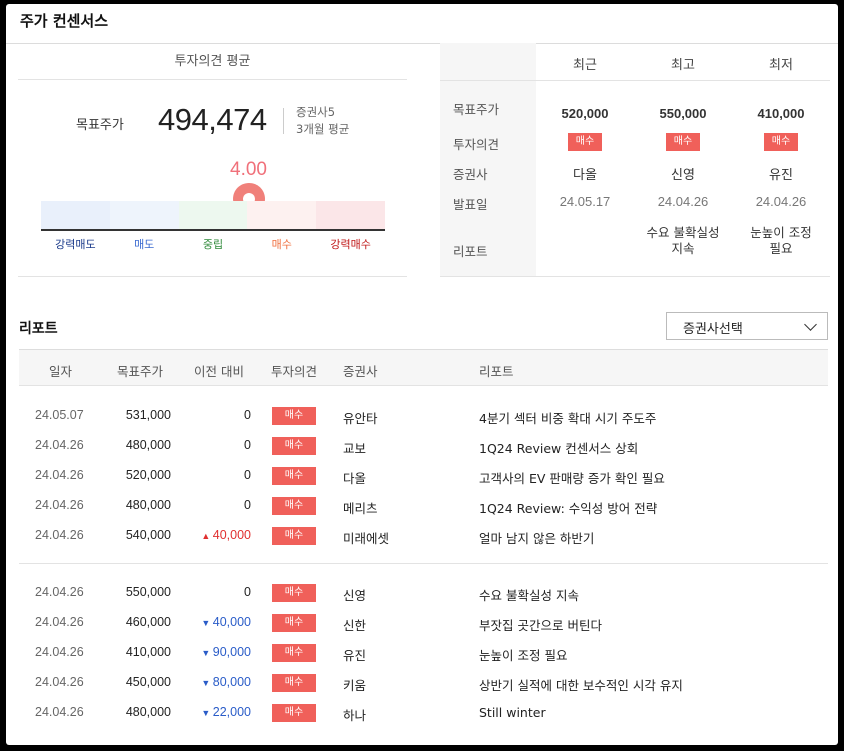 This screenshot has height=751, width=844. Describe the element at coordinates (355, 655) in the screenshot. I see `row-firm: 유진` at that location.